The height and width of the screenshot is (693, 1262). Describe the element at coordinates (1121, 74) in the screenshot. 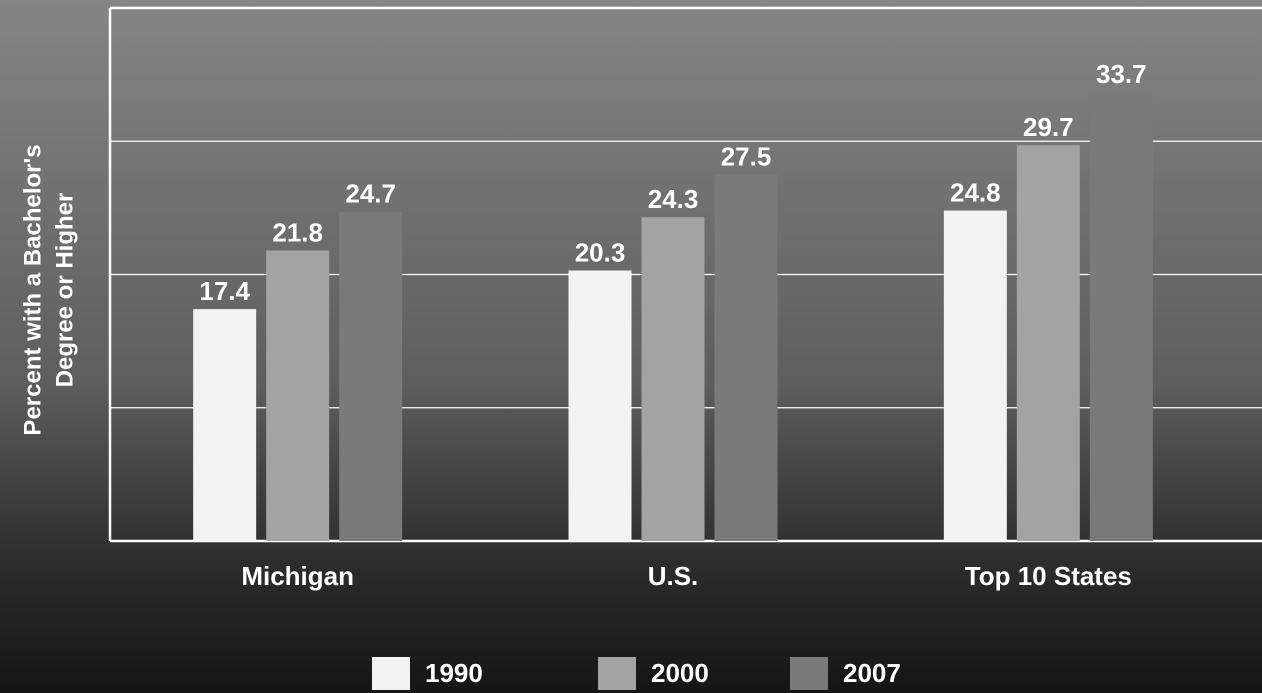

I see `data-label: 33.7` at that location.